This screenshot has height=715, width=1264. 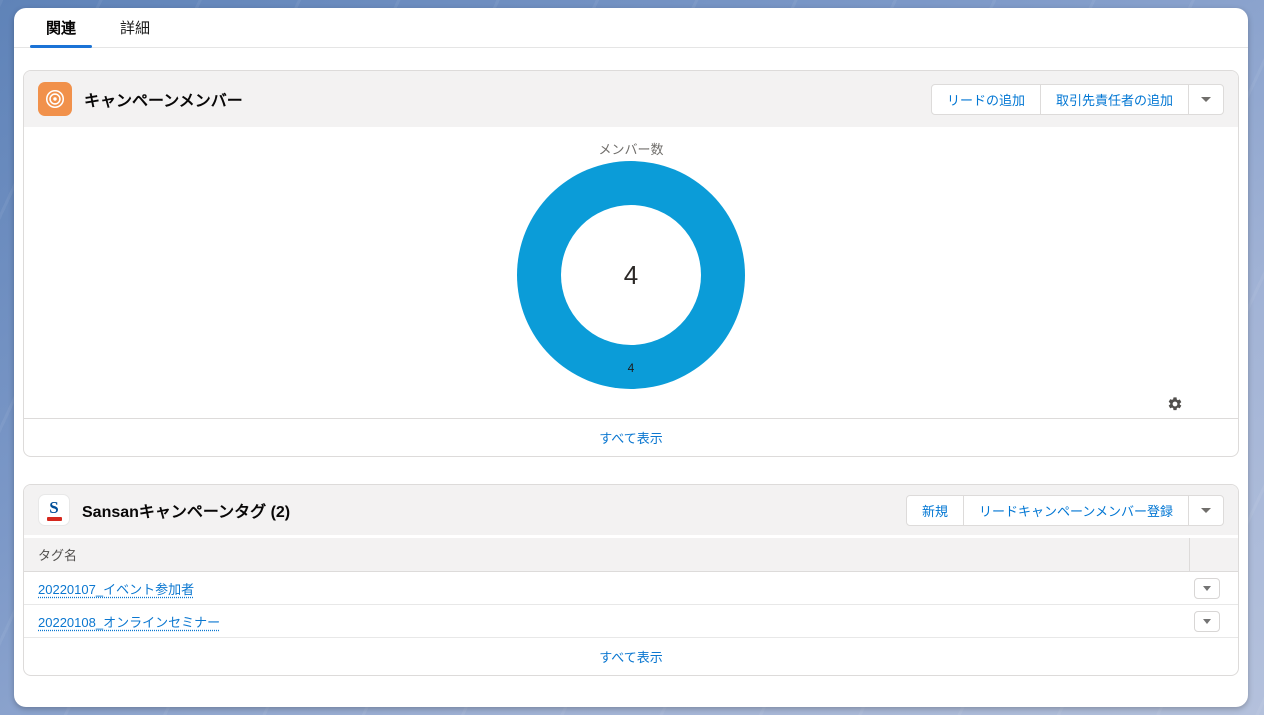 What do you see at coordinates (116, 589) in the screenshot?
I see `tag-link-1: 20220107_イベント参加者` at bounding box center [116, 589].